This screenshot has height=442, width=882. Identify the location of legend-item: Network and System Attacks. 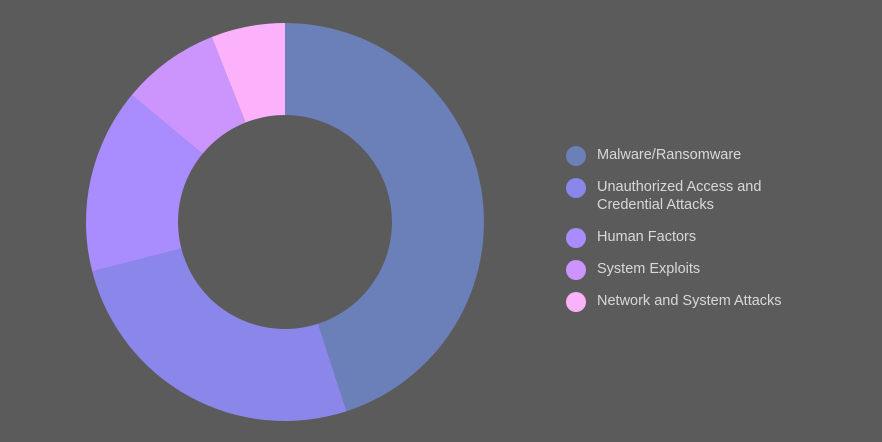
(716, 302).